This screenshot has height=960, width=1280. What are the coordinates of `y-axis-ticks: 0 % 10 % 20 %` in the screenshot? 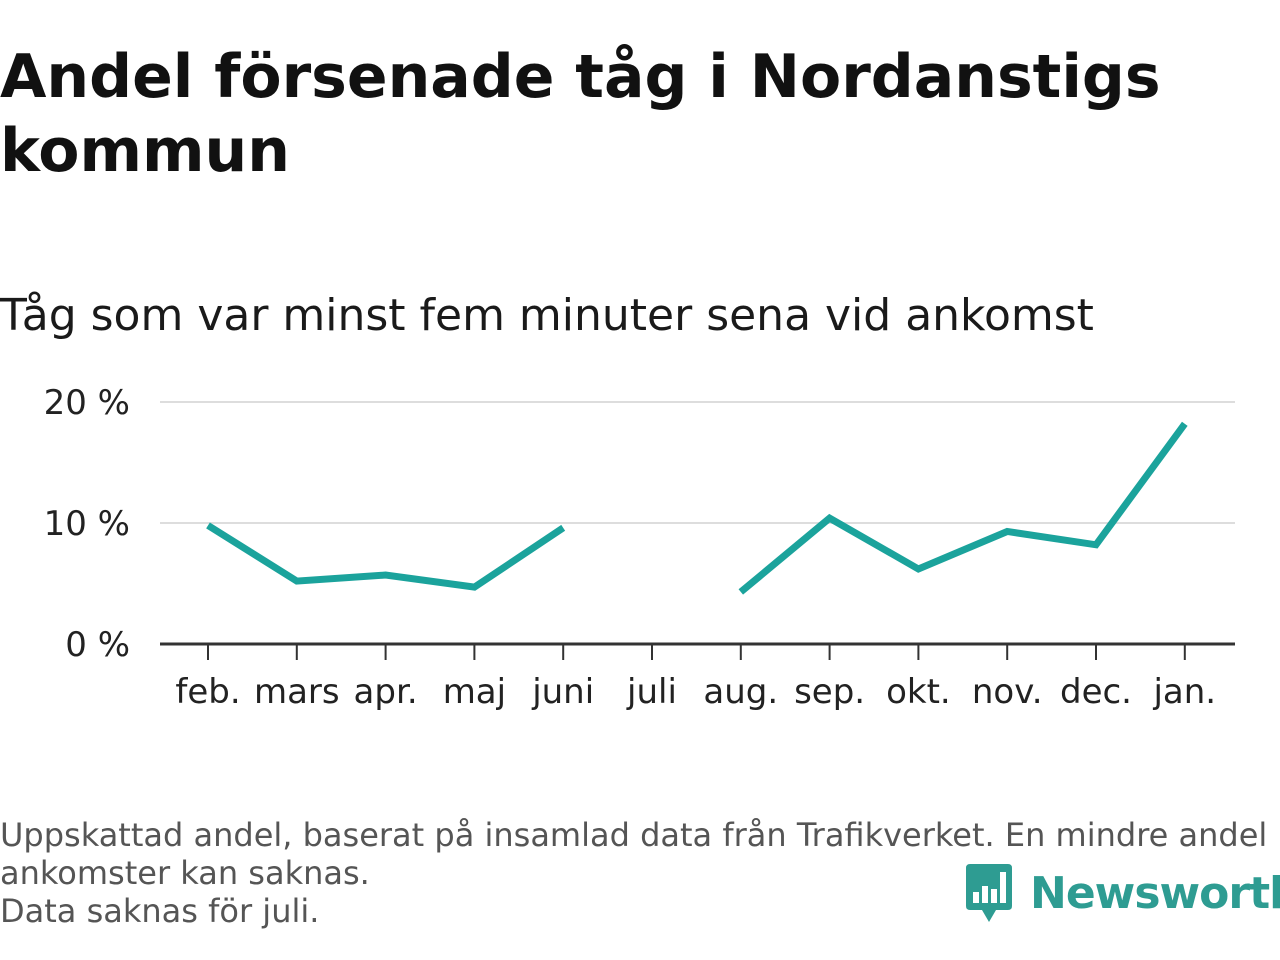 It's located at (87, 524).